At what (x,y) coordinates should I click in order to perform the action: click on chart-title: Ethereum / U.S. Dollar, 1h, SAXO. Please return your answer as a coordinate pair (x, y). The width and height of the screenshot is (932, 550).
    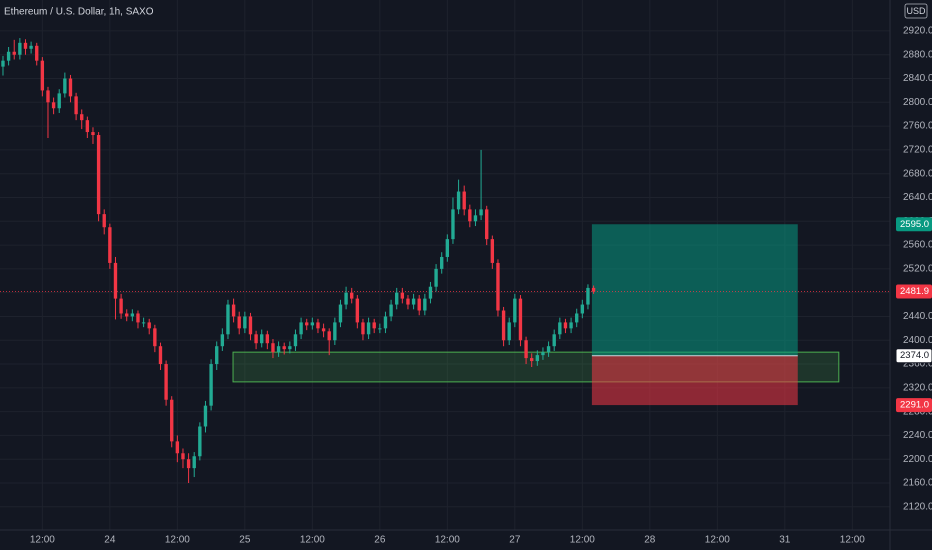
    Looking at the image, I should click on (79, 12).